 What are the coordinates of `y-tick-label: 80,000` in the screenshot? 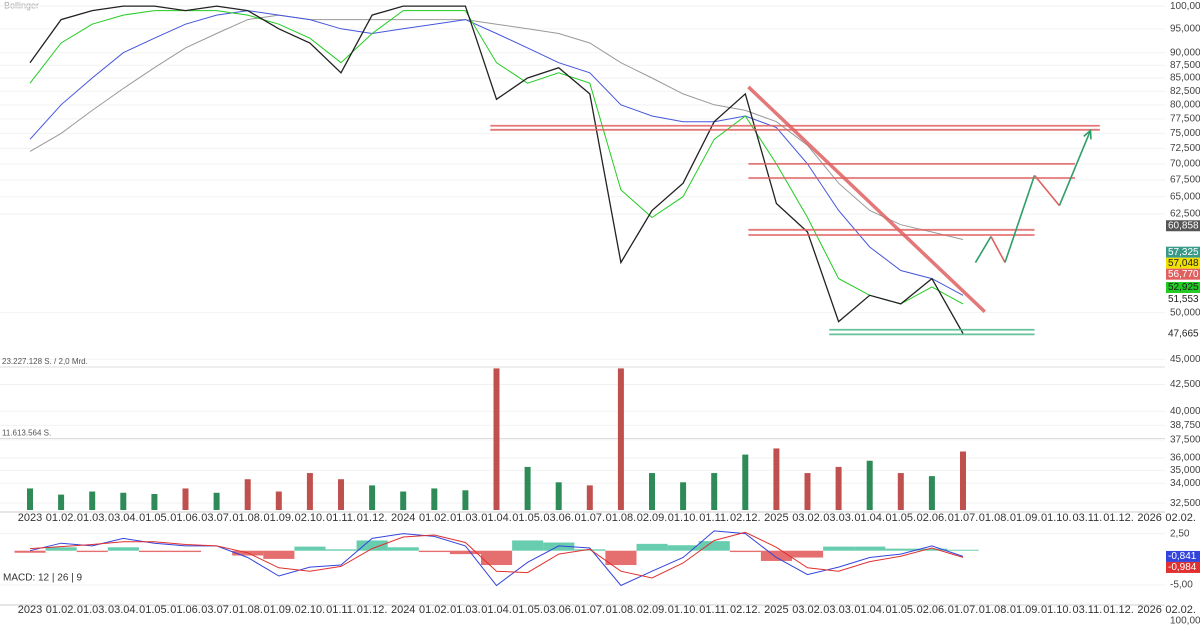 It's located at (1185, 104).